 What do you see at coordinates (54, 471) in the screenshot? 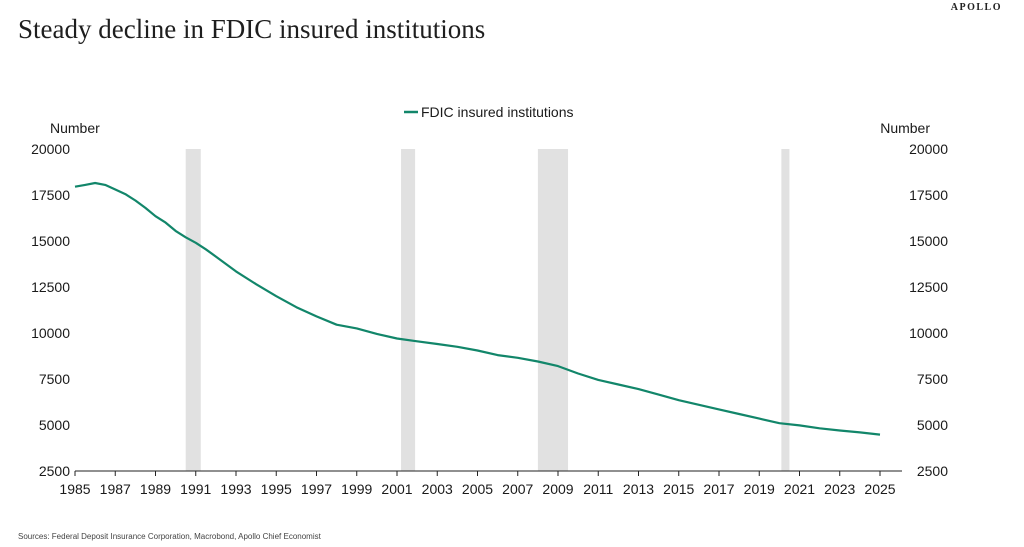
I see `y-left-tick-label: 2500` at bounding box center [54, 471].